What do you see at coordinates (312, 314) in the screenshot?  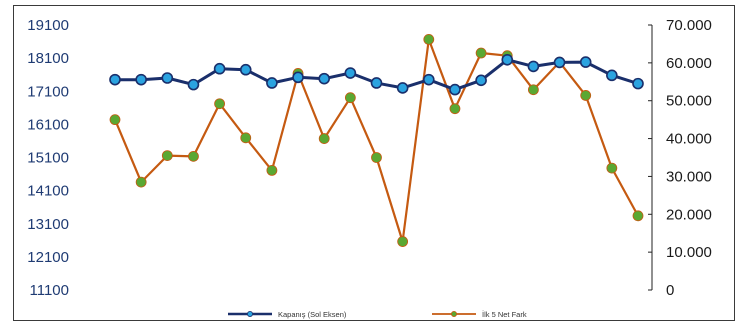 I see `legend-label: Kapanış (Sol Eksen)` at bounding box center [312, 314].